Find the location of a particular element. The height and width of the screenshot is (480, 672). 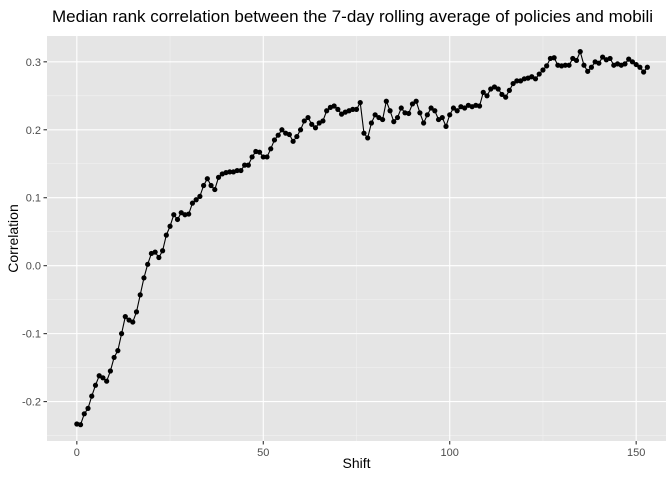

y-tick-label: 0.2 is located at coordinates (33, 131).